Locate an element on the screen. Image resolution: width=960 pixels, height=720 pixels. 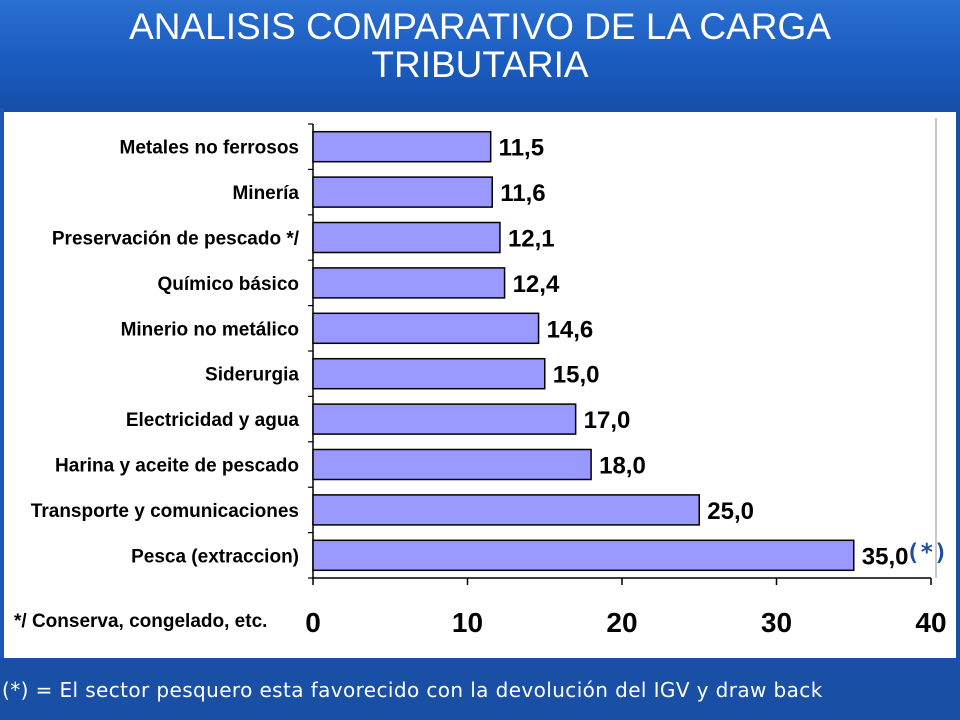
x-tick-label: 30 is located at coordinates (776, 622).